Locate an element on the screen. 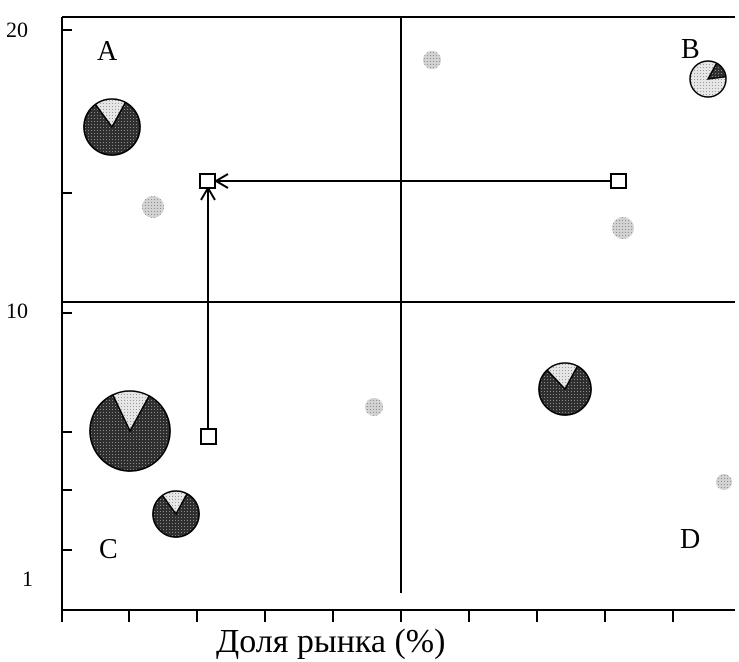 This screenshot has height=662, width=739. quadrant-label-a: A is located at coordinates (107, 51).